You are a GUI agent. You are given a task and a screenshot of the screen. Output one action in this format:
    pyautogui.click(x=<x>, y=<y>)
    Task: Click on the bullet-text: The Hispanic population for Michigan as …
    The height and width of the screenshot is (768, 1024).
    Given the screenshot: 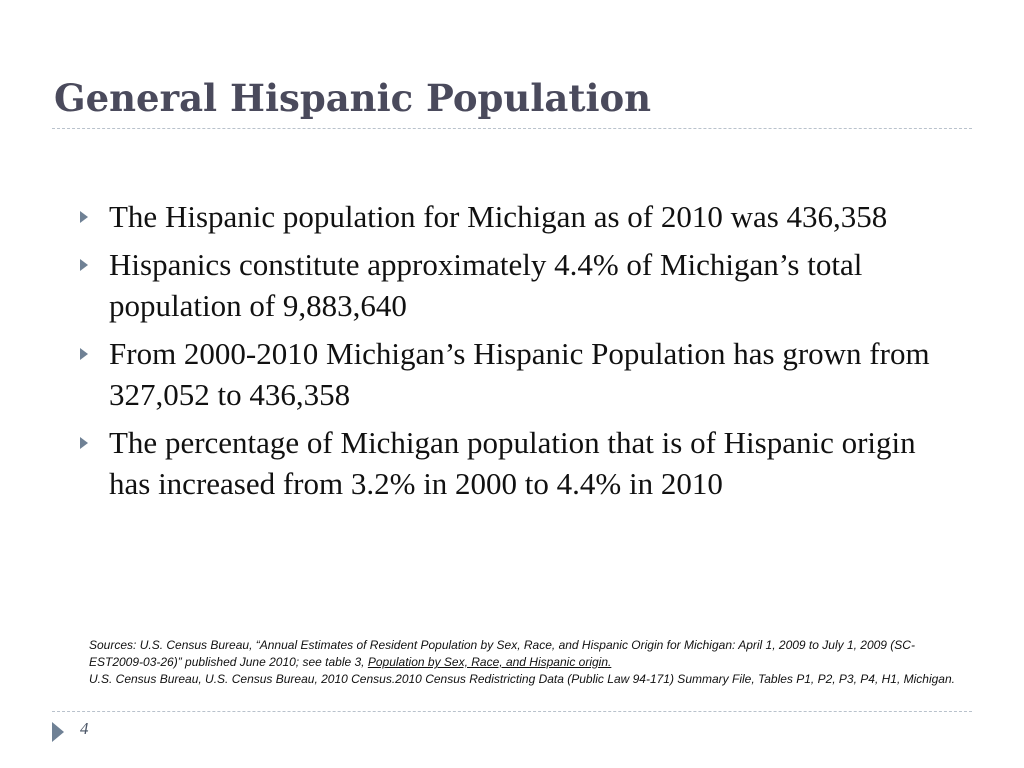 What is the action you would take?
    pyautogui.click(x=498, y=216)
    